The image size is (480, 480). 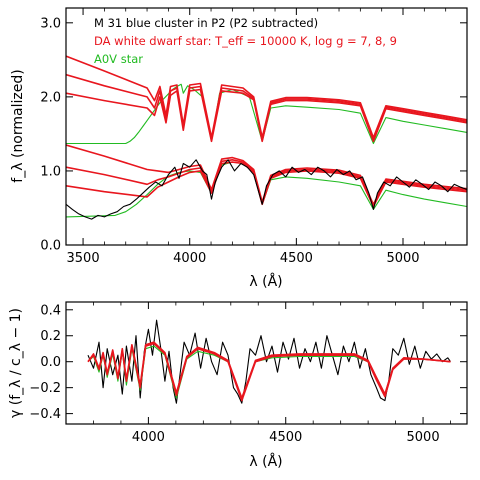 I want to click on bottom-x-tick-label: 4000, so click(x=148, y=437).